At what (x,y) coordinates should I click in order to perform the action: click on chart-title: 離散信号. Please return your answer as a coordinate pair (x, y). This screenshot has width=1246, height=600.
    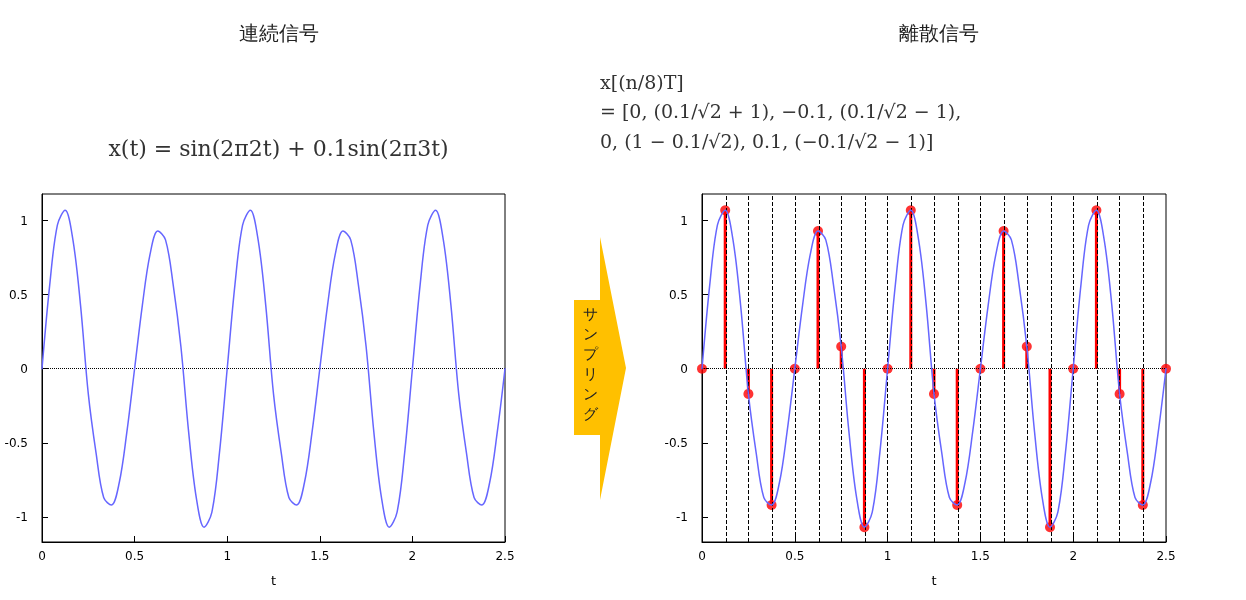
    Looking at the image, I should click on (939, 33).